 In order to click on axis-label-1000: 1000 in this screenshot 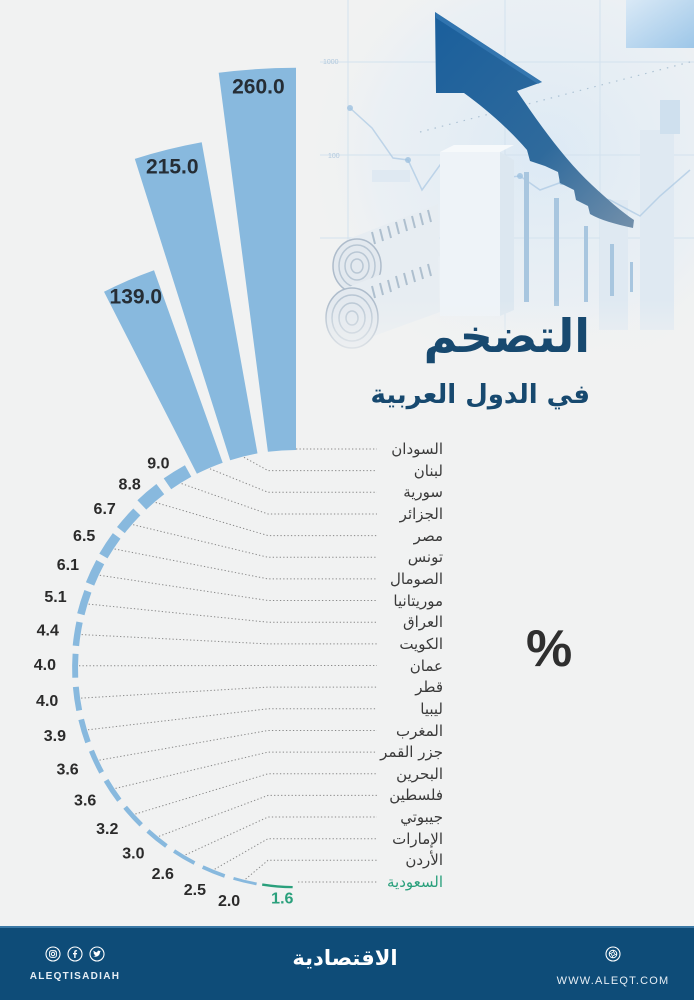, I will do `click(331, 62)`.